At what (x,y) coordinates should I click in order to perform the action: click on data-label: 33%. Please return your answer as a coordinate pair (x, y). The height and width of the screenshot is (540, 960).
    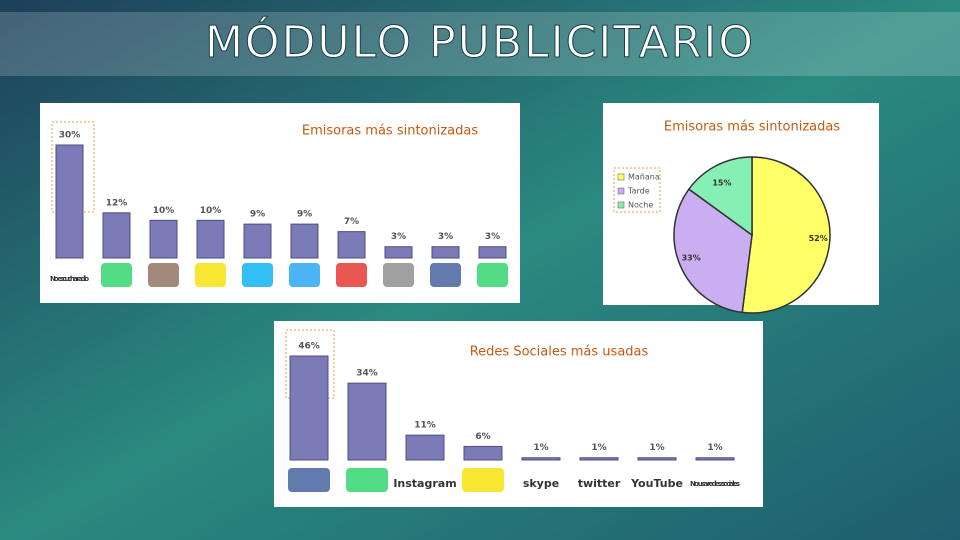
    Looking at the image, I should click on (691, 258).